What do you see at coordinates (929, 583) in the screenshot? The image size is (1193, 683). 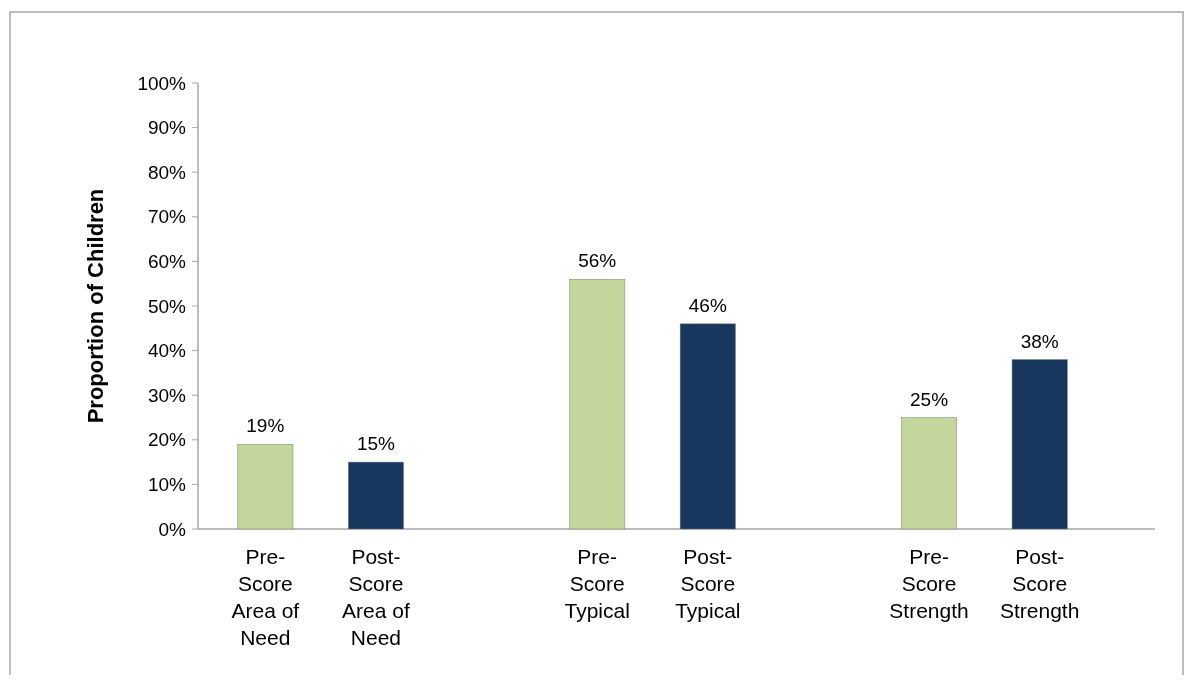 I see `x-tick-label: Pre-Score Strength` at bounding box center [929, 583].